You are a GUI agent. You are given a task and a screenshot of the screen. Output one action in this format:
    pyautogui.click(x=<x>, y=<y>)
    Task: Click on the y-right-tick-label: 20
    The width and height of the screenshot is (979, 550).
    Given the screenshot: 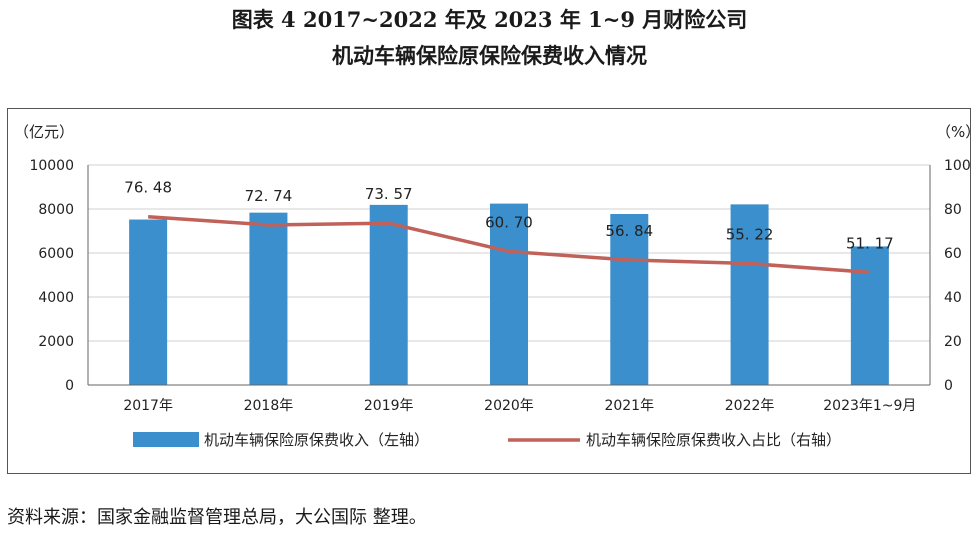 What is the action you would take?
    pyautogui.click(x=953, y=342)
    